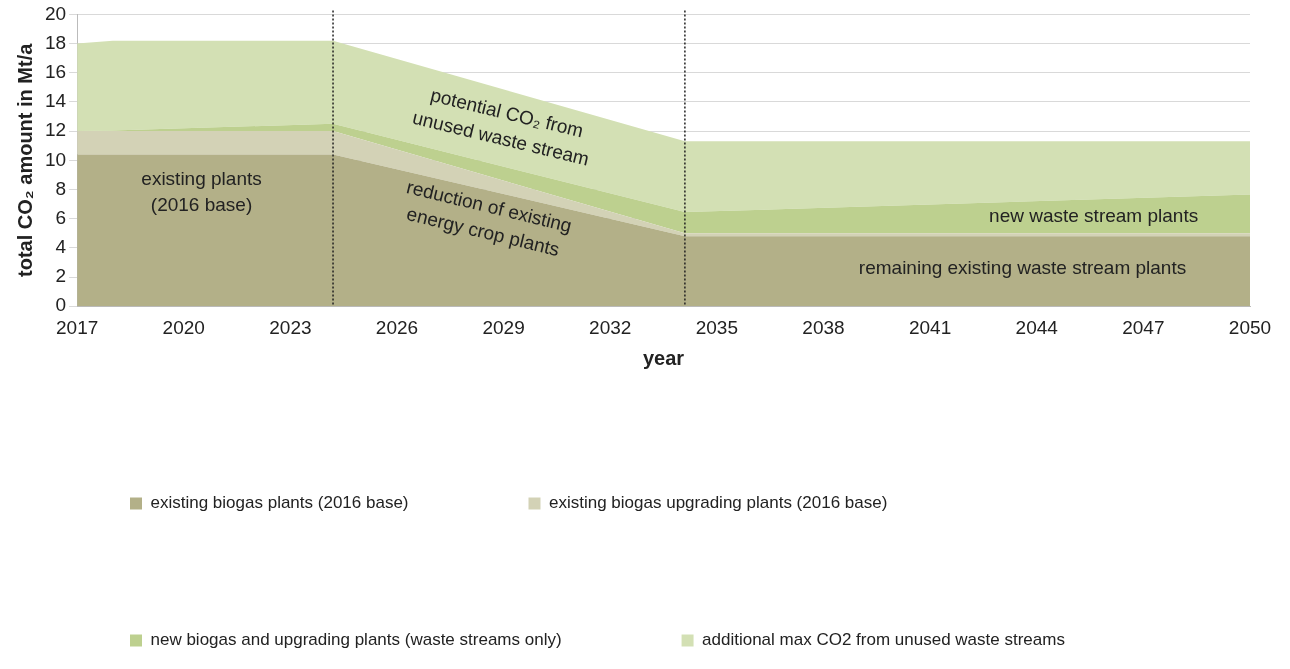 This screenshot has width=1290, height=669. I want to click on x-tick-label: 2047, so click(1143, 327).